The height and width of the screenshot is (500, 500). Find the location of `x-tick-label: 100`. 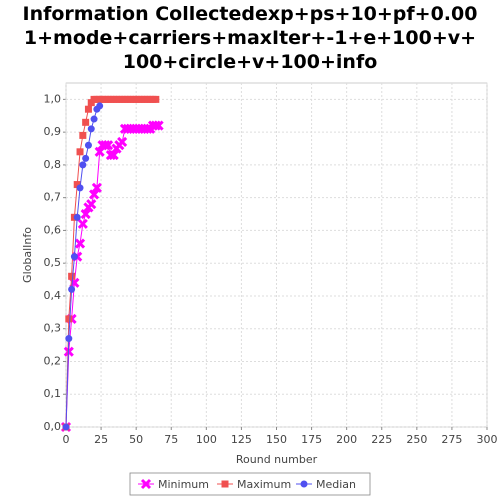

x-tick-label: 100 is located at coordinates (206, 439).